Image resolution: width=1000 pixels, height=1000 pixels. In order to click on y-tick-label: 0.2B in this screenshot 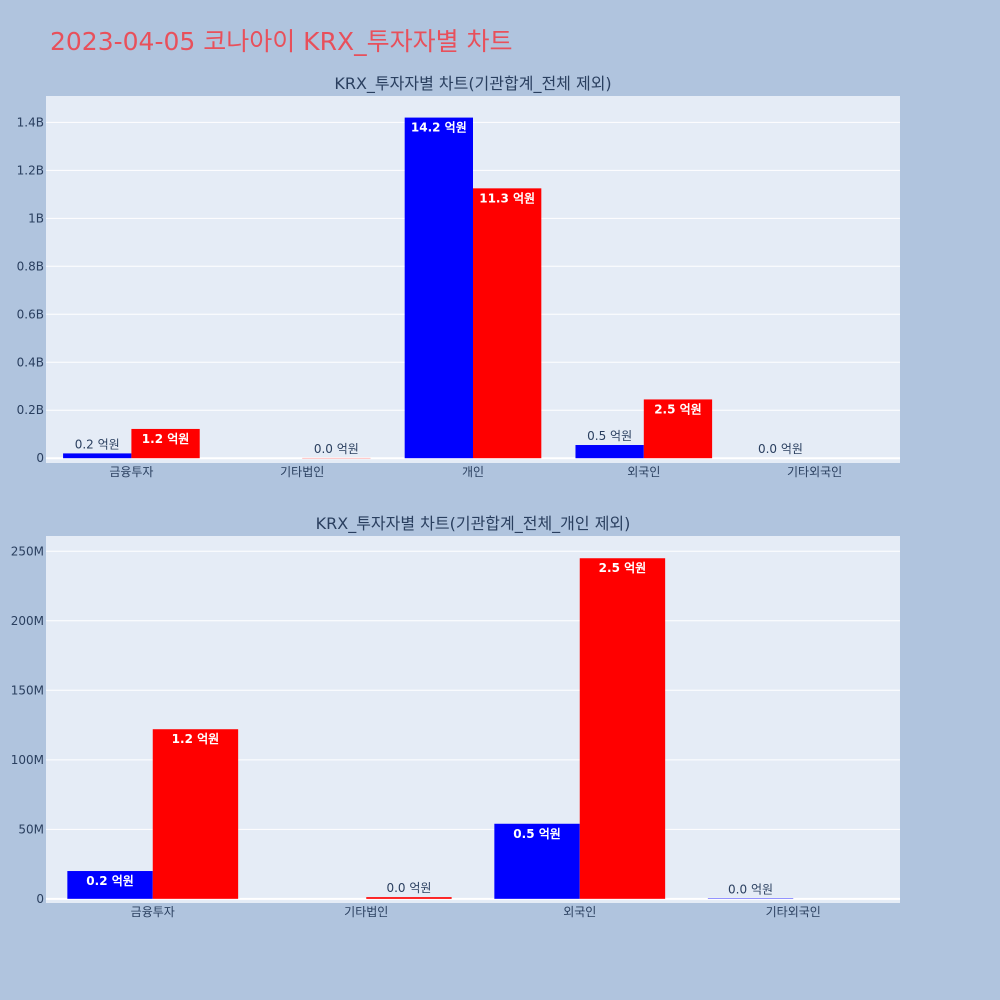, I will do `click(30, 410)`.